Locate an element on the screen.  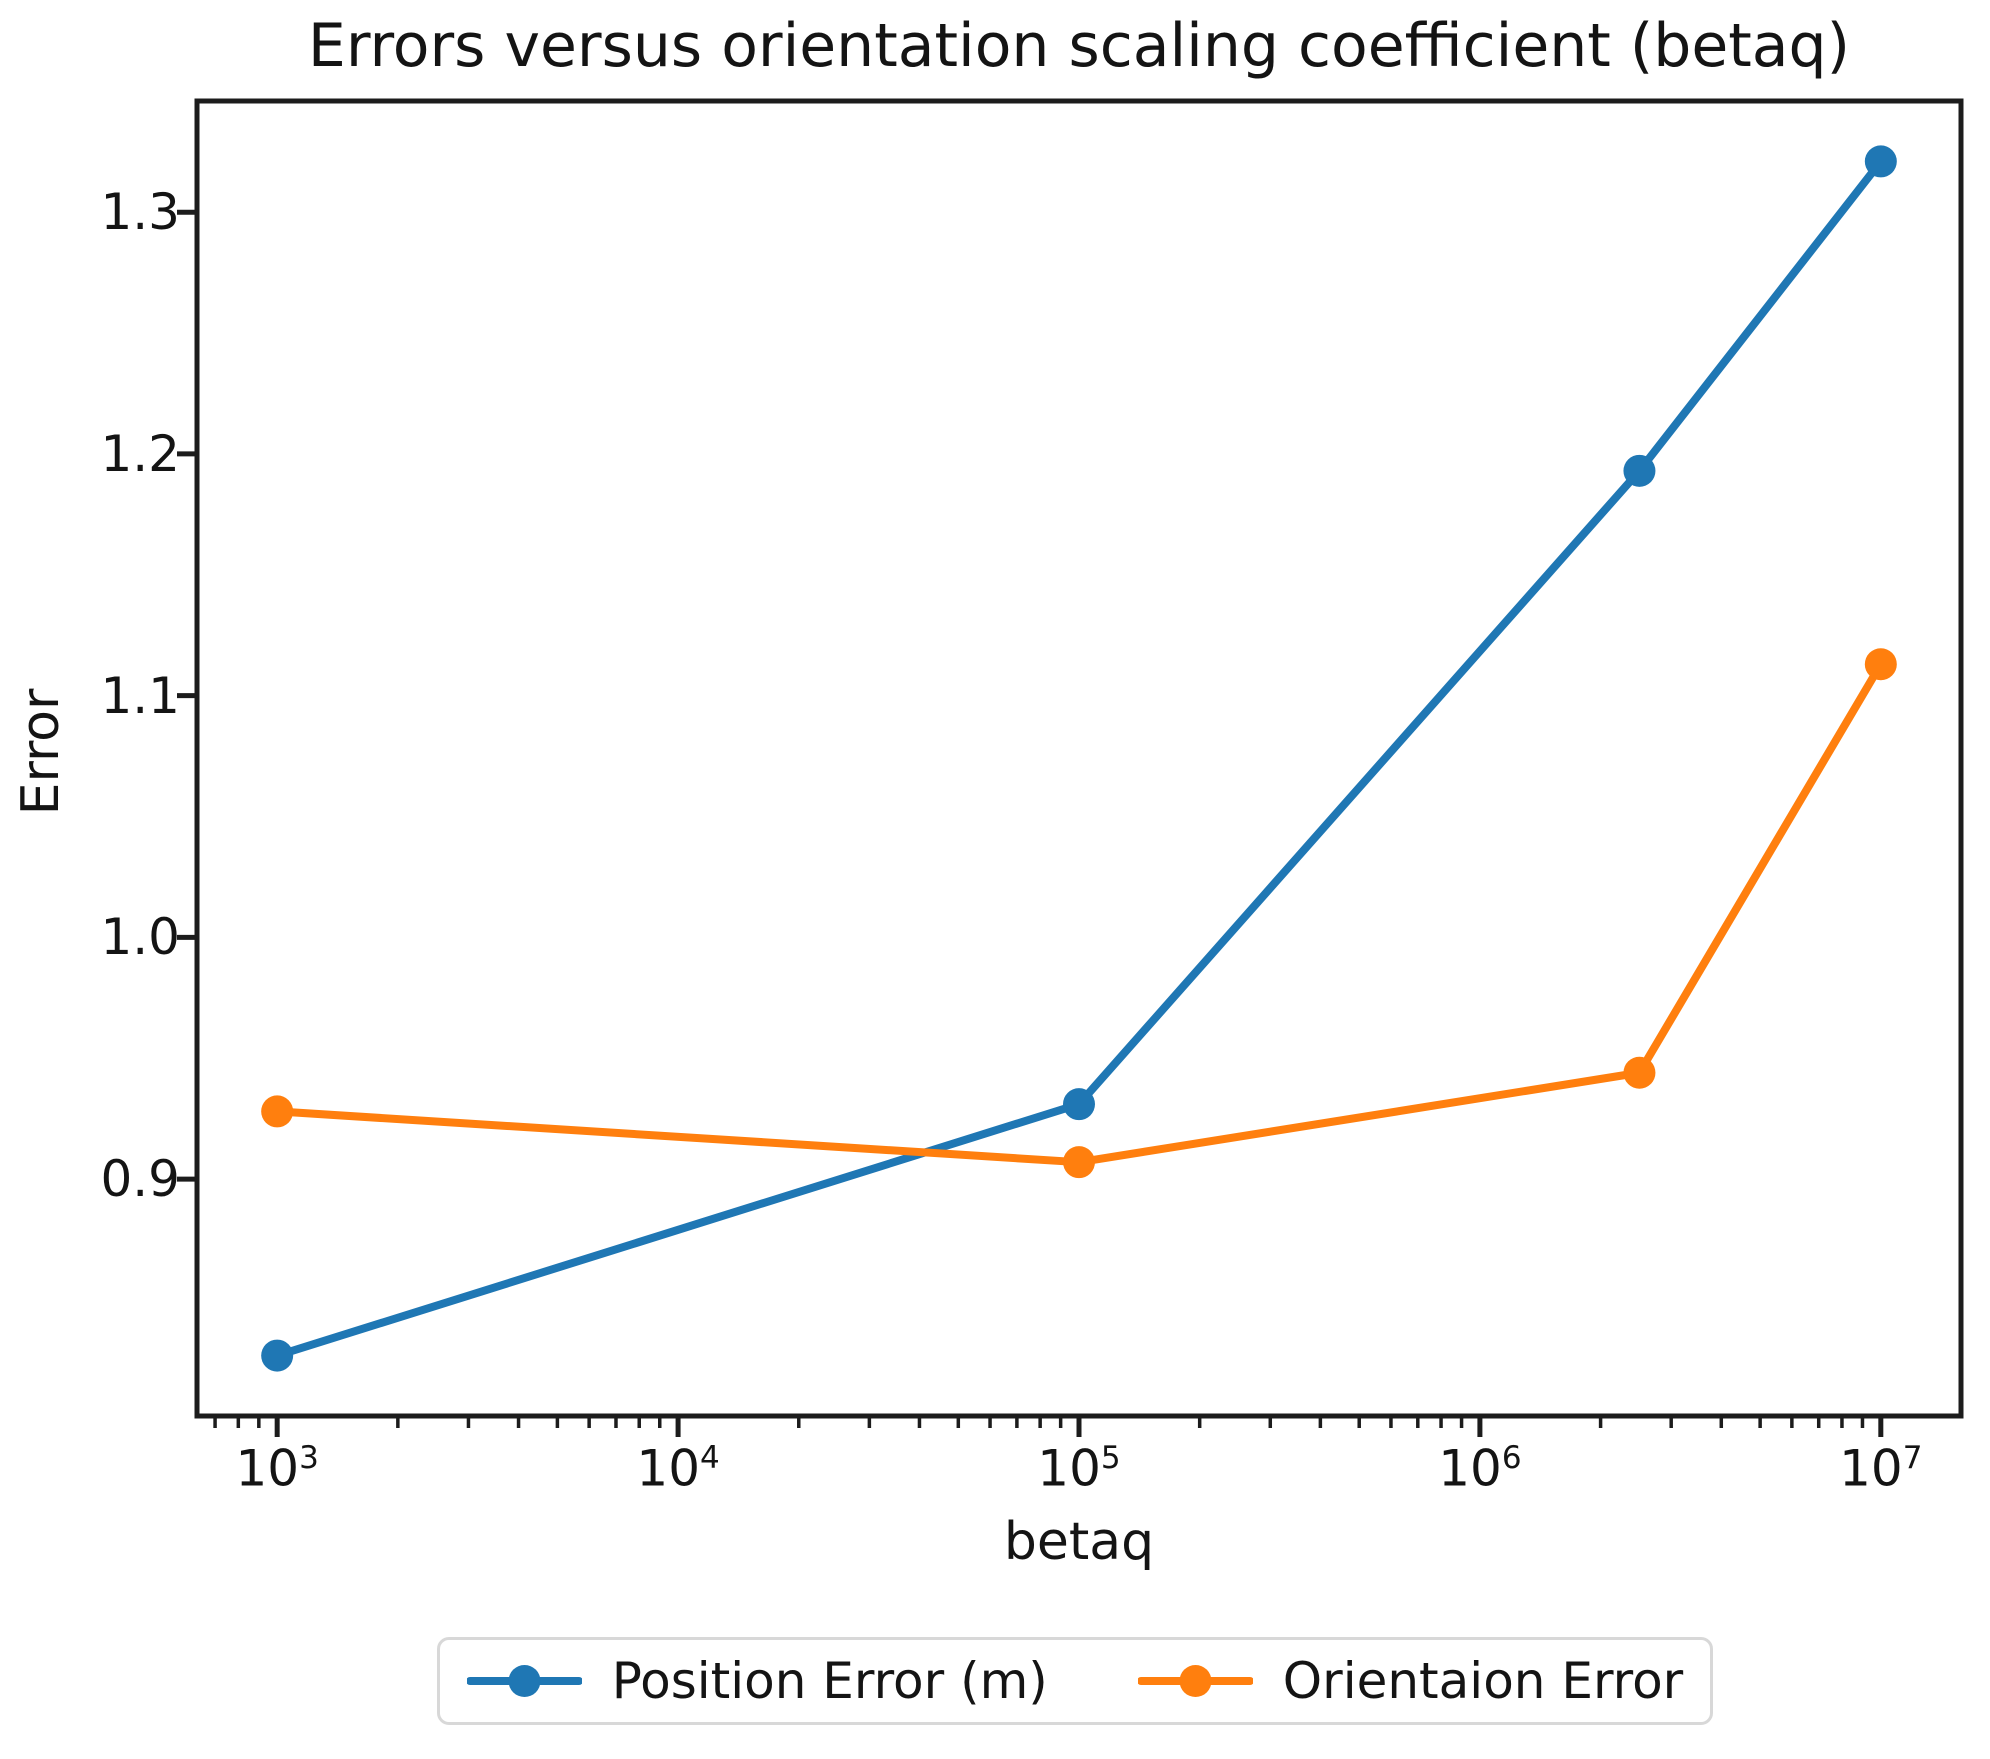
x-tick-label: 10⁵ is located at coordinates (1079, 1468).